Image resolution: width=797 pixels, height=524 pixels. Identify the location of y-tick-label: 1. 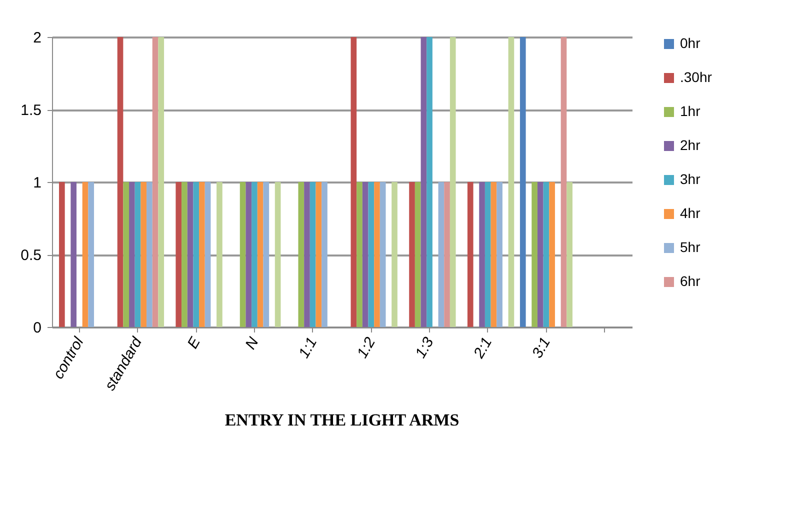
(37, 183).